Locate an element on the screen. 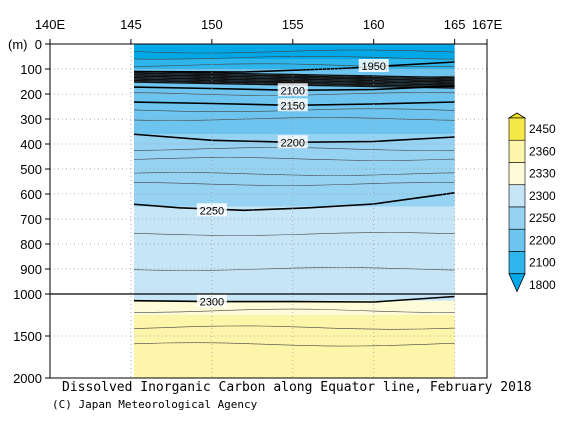 The height and width of the screenshot is (423, 570). y-tick-label: 100 is located at coordinates (31, 69).